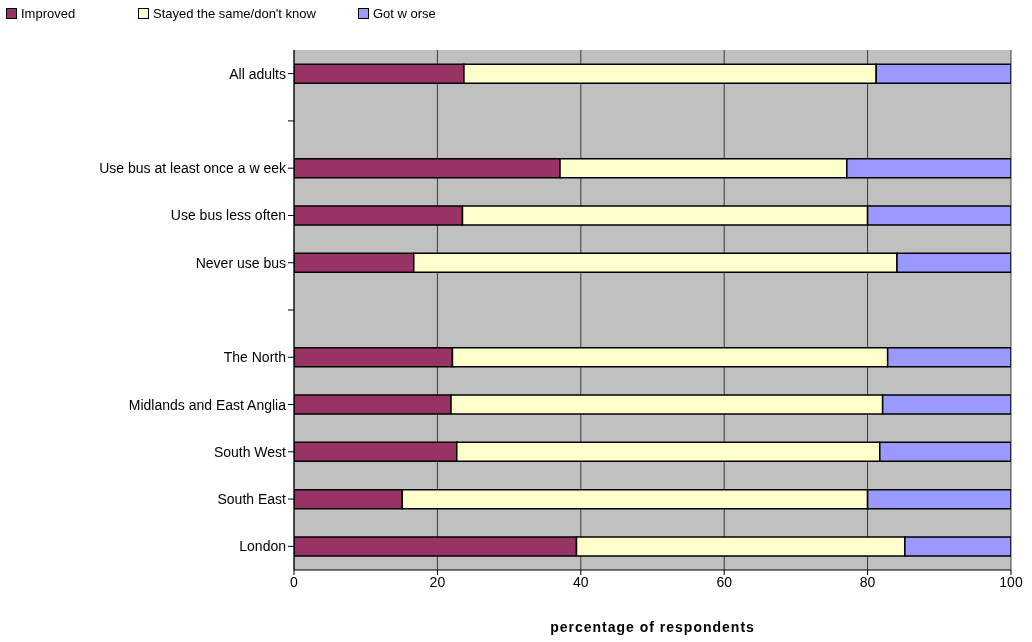 The width and height of the screenshot is (1032, 642). Describe the element at coordinates (262, 546) in the screenshot. I see `y-tick-label: London` at that location.